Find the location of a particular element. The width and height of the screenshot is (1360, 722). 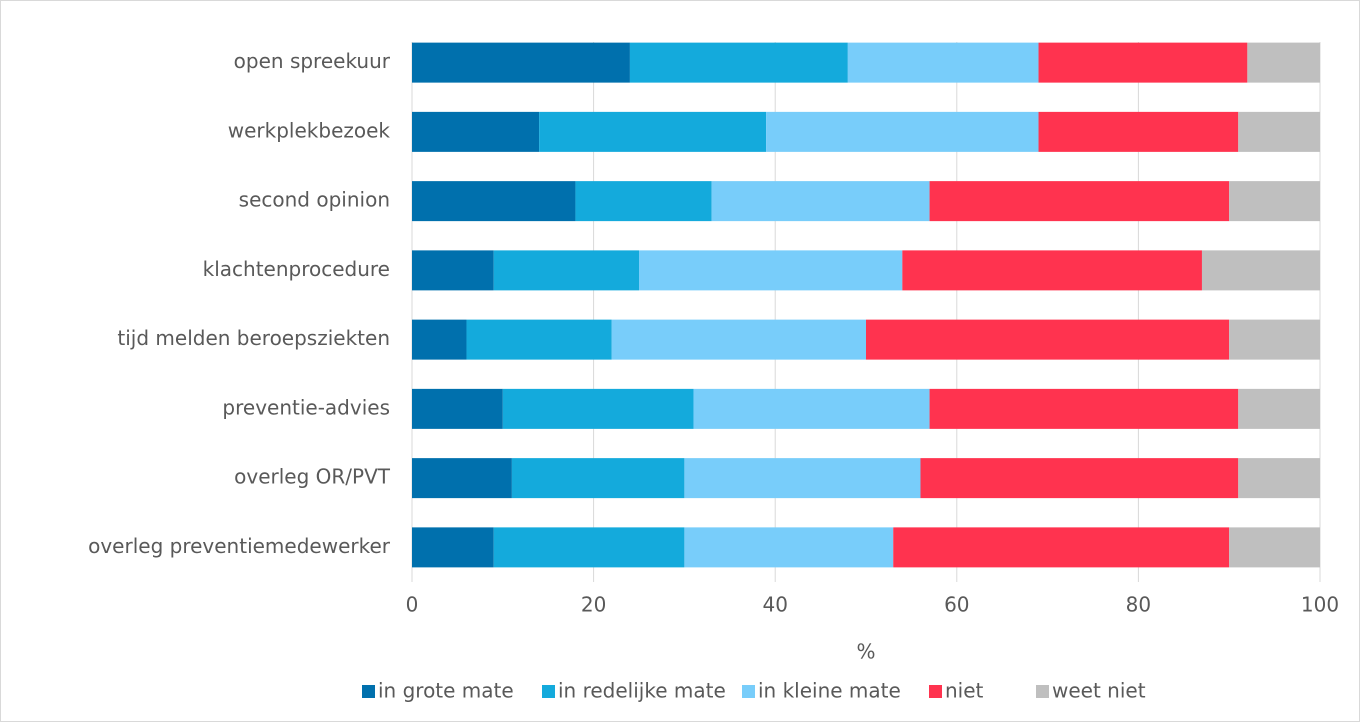

legend-label: in kleine mate is located at coordinates (829, 691).